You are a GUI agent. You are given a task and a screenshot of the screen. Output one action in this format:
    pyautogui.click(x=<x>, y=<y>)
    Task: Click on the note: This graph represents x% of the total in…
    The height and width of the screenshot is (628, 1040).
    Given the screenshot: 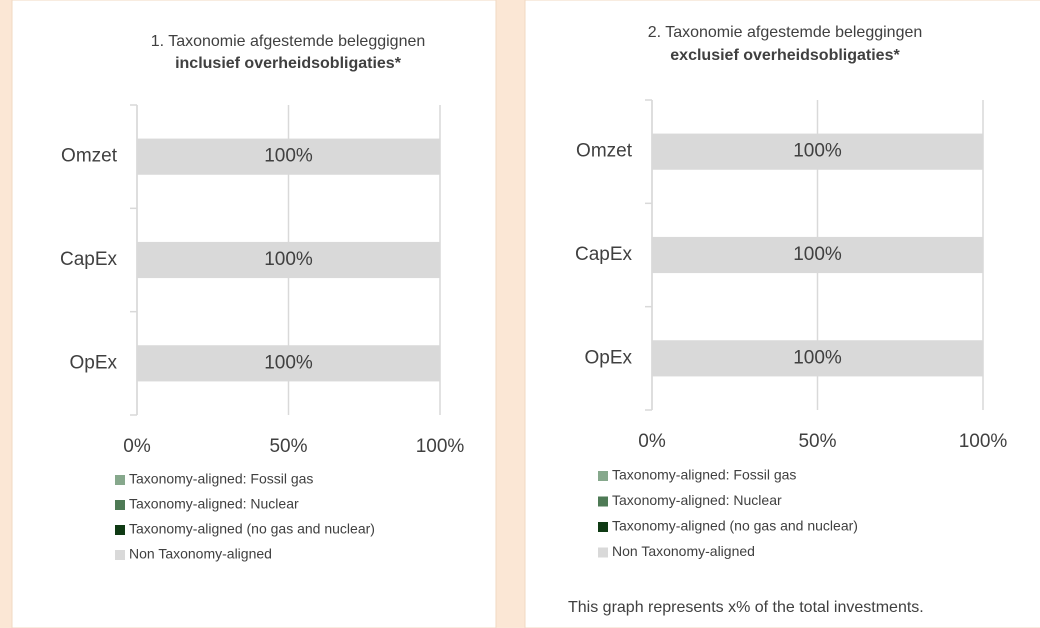 What is the action you would take?
    pyautogui.click(x=746, y=607)
    